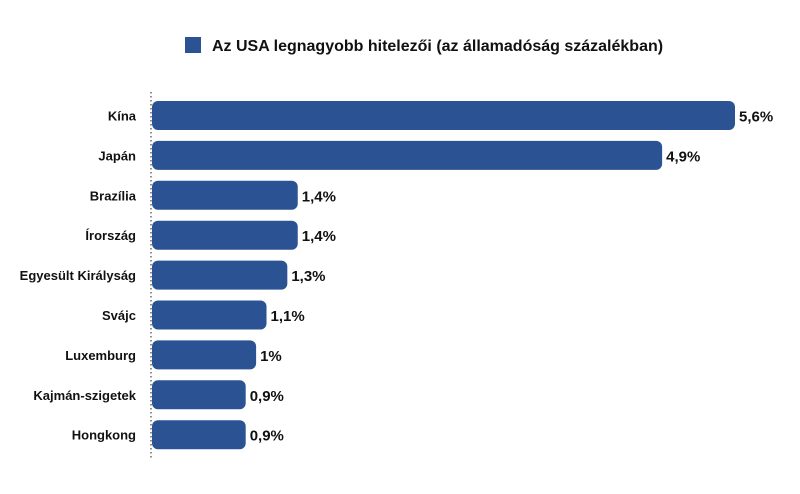 Image resolution: width=800 pixels, height=494 pixels. Describe the element at coordinates (683, 156) in the screenshot. I see `value-label: 4,9%` at that location.